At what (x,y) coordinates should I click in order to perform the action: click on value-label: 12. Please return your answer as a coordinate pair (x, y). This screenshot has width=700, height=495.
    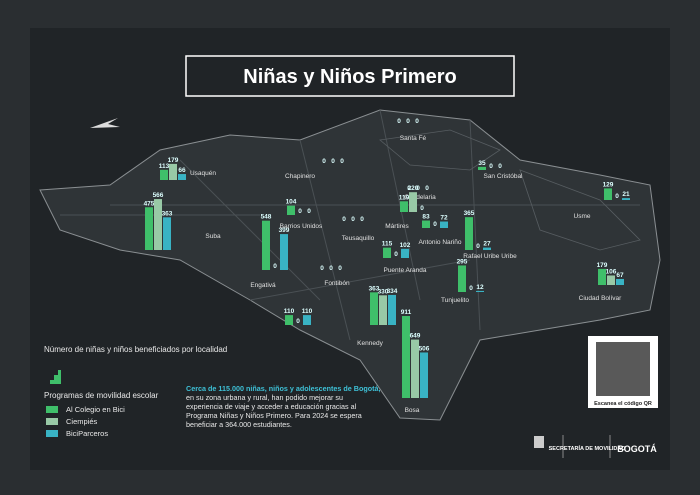
    Looking at the image, I should click on (480, 287).